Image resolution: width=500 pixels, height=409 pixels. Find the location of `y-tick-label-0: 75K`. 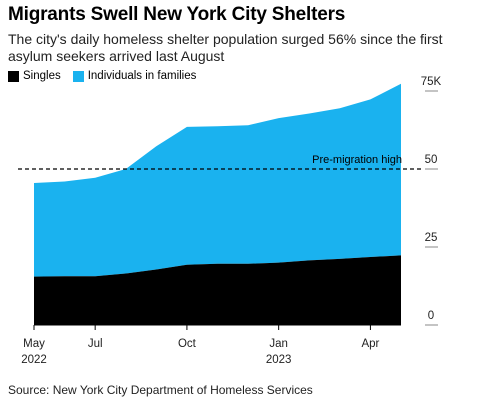

y-tick-label-0: 75K is located at coordinates (431, 82).